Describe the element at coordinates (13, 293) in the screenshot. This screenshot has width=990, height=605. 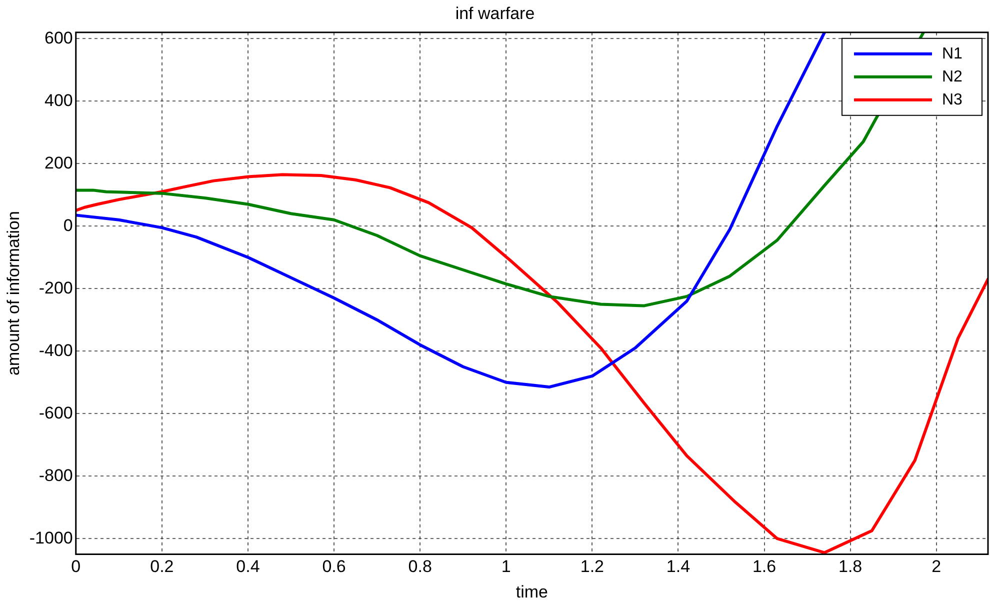
I see `y-axis-title: amount of information` at that location.